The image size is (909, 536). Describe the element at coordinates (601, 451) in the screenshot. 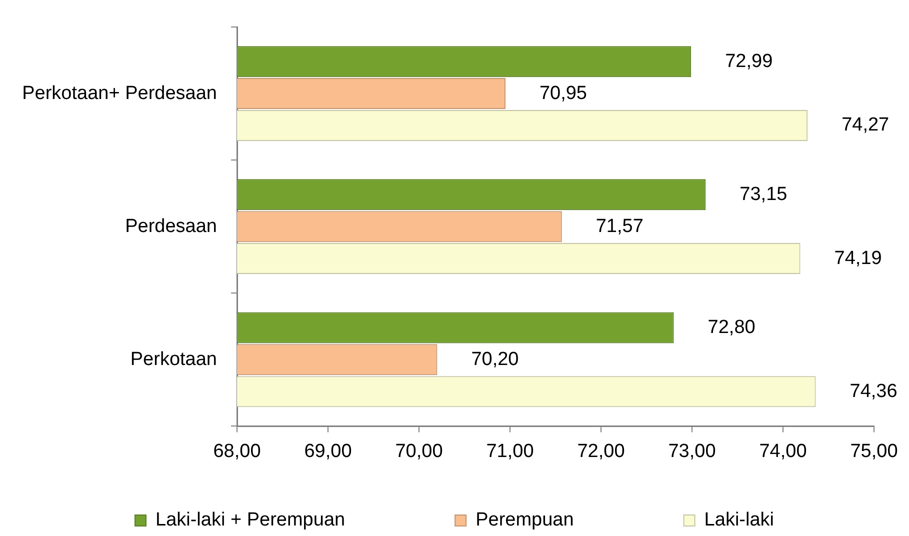

I see `x-tick-label: 72,00` at that location.